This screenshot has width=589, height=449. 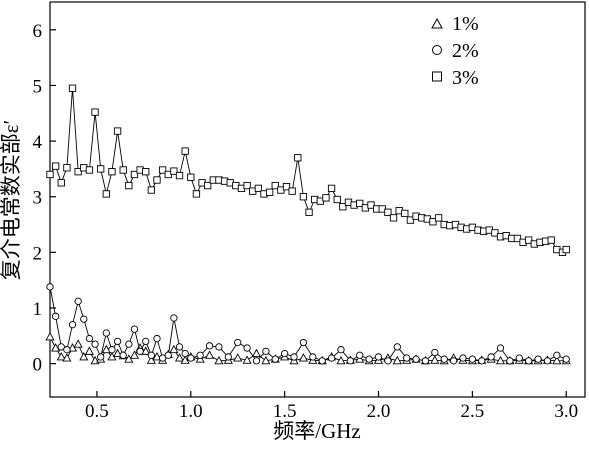 What do you see at coordinates (437, 76) in the screenshot?
I see `legend-marker-square` at bounding box center [437, 76].